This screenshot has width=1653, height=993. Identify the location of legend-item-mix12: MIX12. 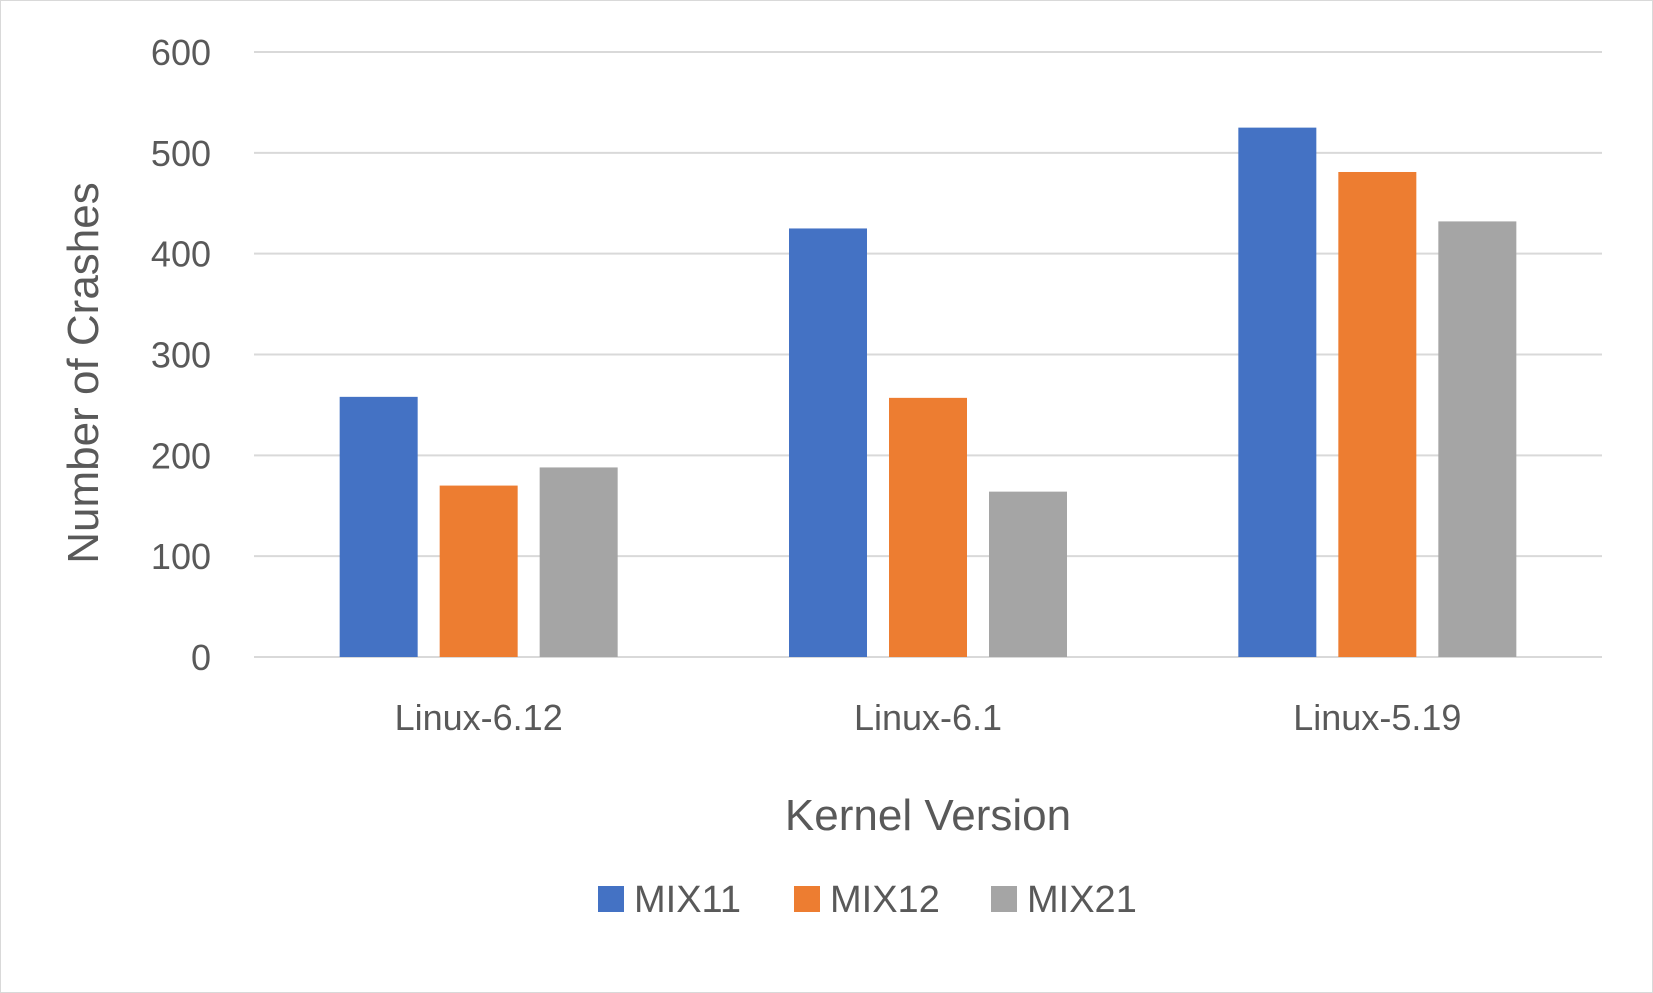
(867, 900).